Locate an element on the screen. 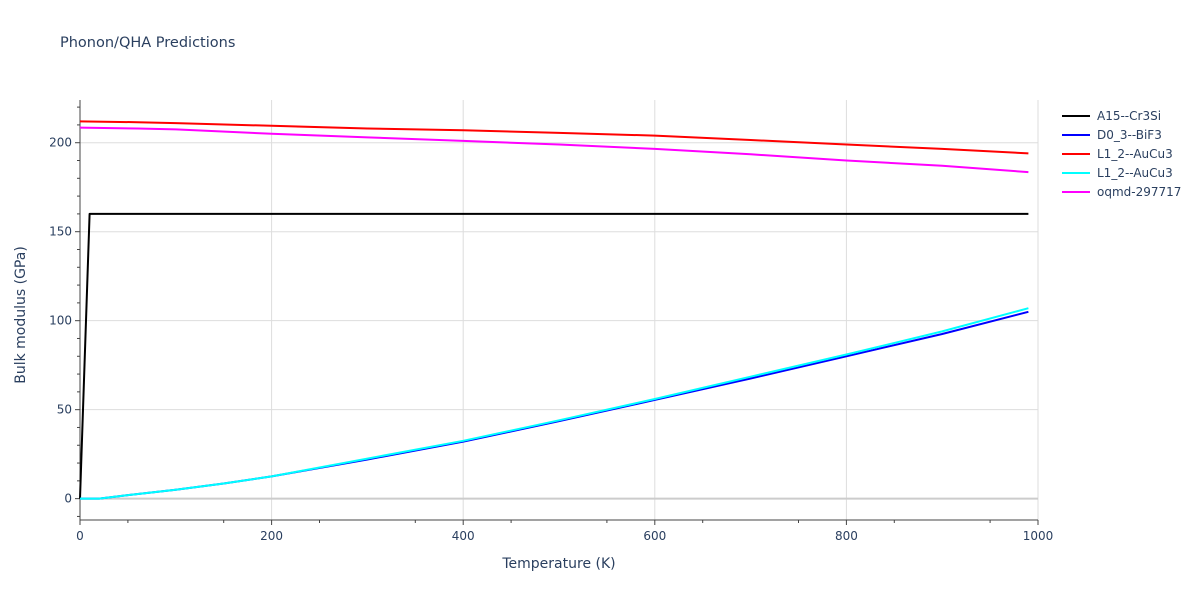 This screenshot has width=1200, height=600. legend-label: D0_3--BiF3 is located at coordinates (1129, 134).